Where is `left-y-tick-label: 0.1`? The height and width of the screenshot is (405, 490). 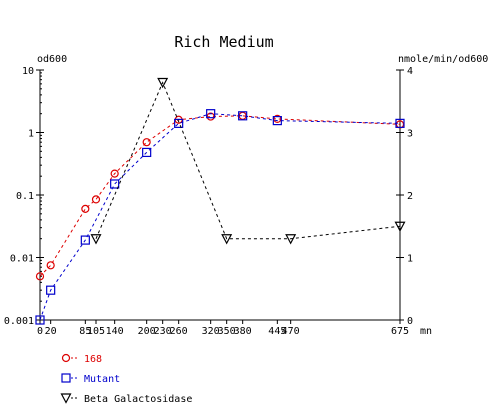
left-y-tick-label: 0.1 is located at coordinates (25, 196).